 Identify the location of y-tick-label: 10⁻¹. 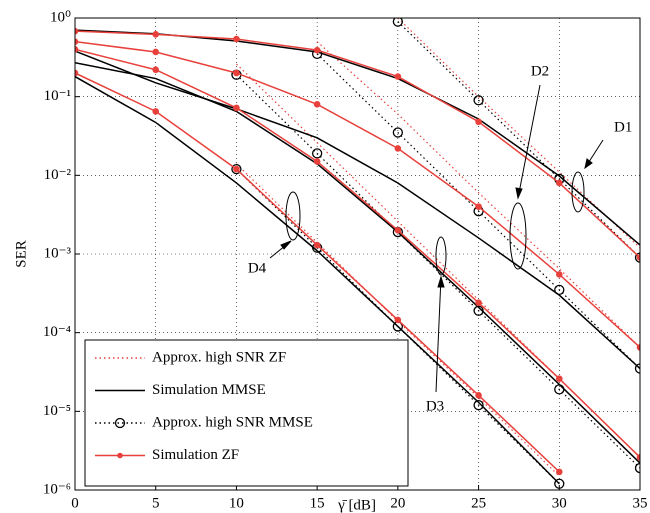
(57, 96).